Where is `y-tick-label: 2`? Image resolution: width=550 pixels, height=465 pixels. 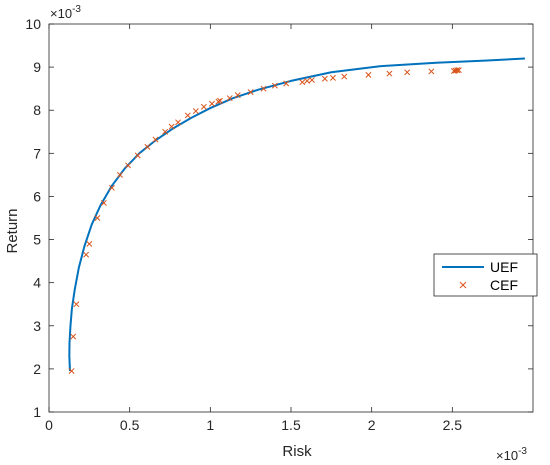 y-tick-label: 2 is located at coordinates (37, 369).